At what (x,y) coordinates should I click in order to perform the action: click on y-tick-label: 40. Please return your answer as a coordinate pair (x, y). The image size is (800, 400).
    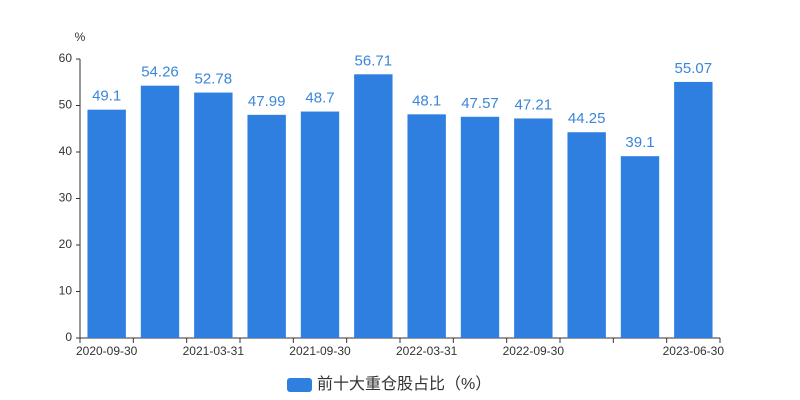
    Looking at the image, I should click on (66, 151).